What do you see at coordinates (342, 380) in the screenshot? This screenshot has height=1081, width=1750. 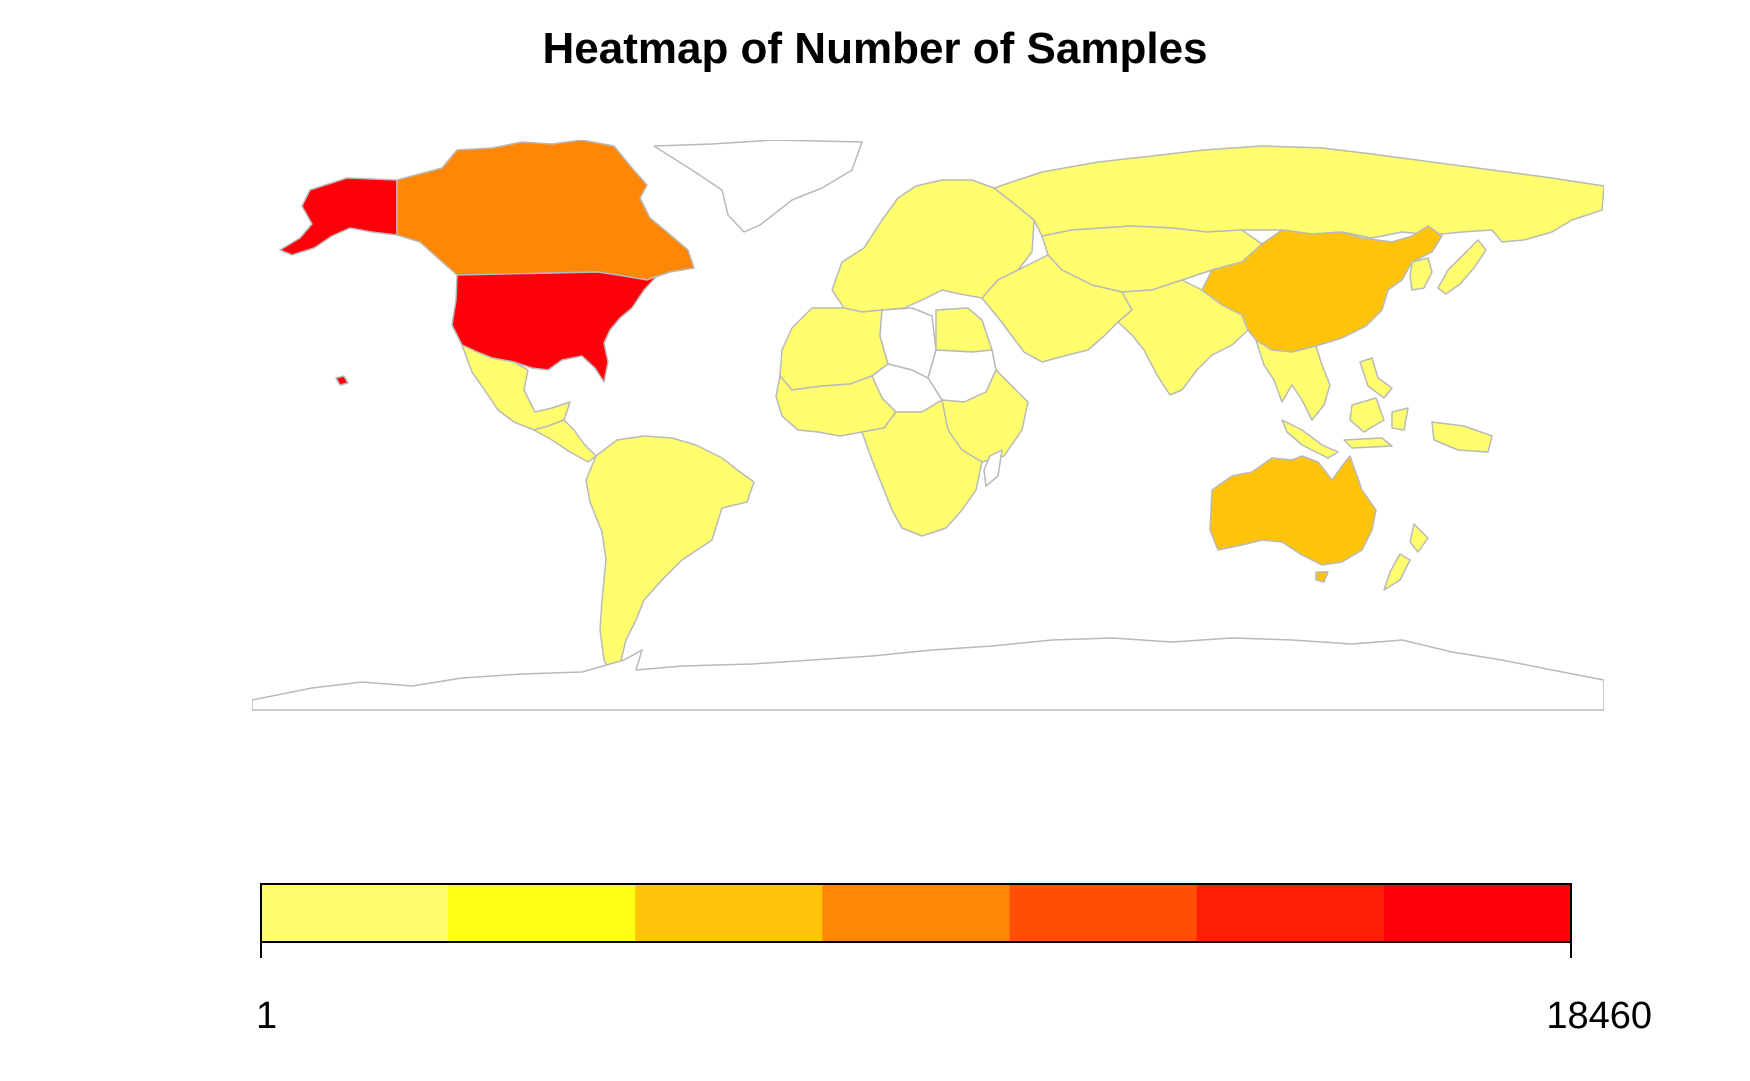 I see `region-hawaii` at bounding box center [342, 380].